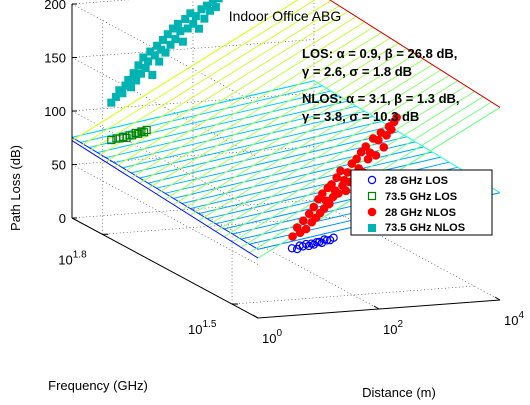  Describe the element at coordinates (272, 337) in the screenshot. I see `x-tick-label: 10⁰` at that location.